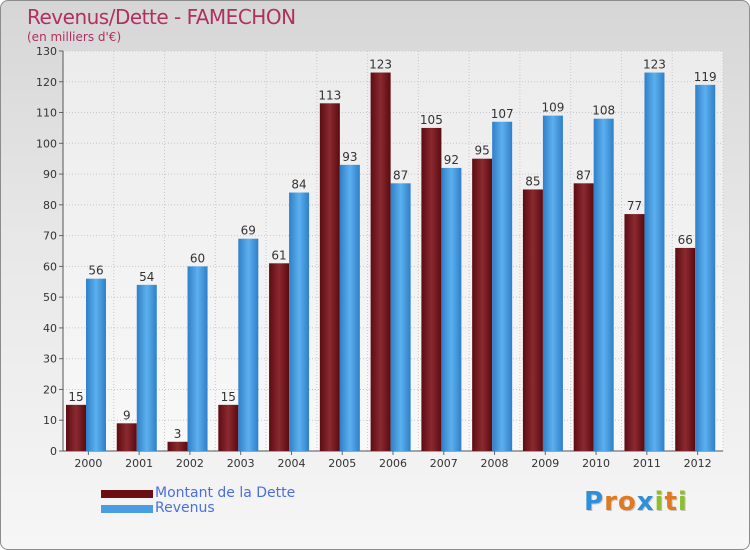  Describe the element at coordinates (502, 114) in the screenshot. I see `data-label: 107` at that location.